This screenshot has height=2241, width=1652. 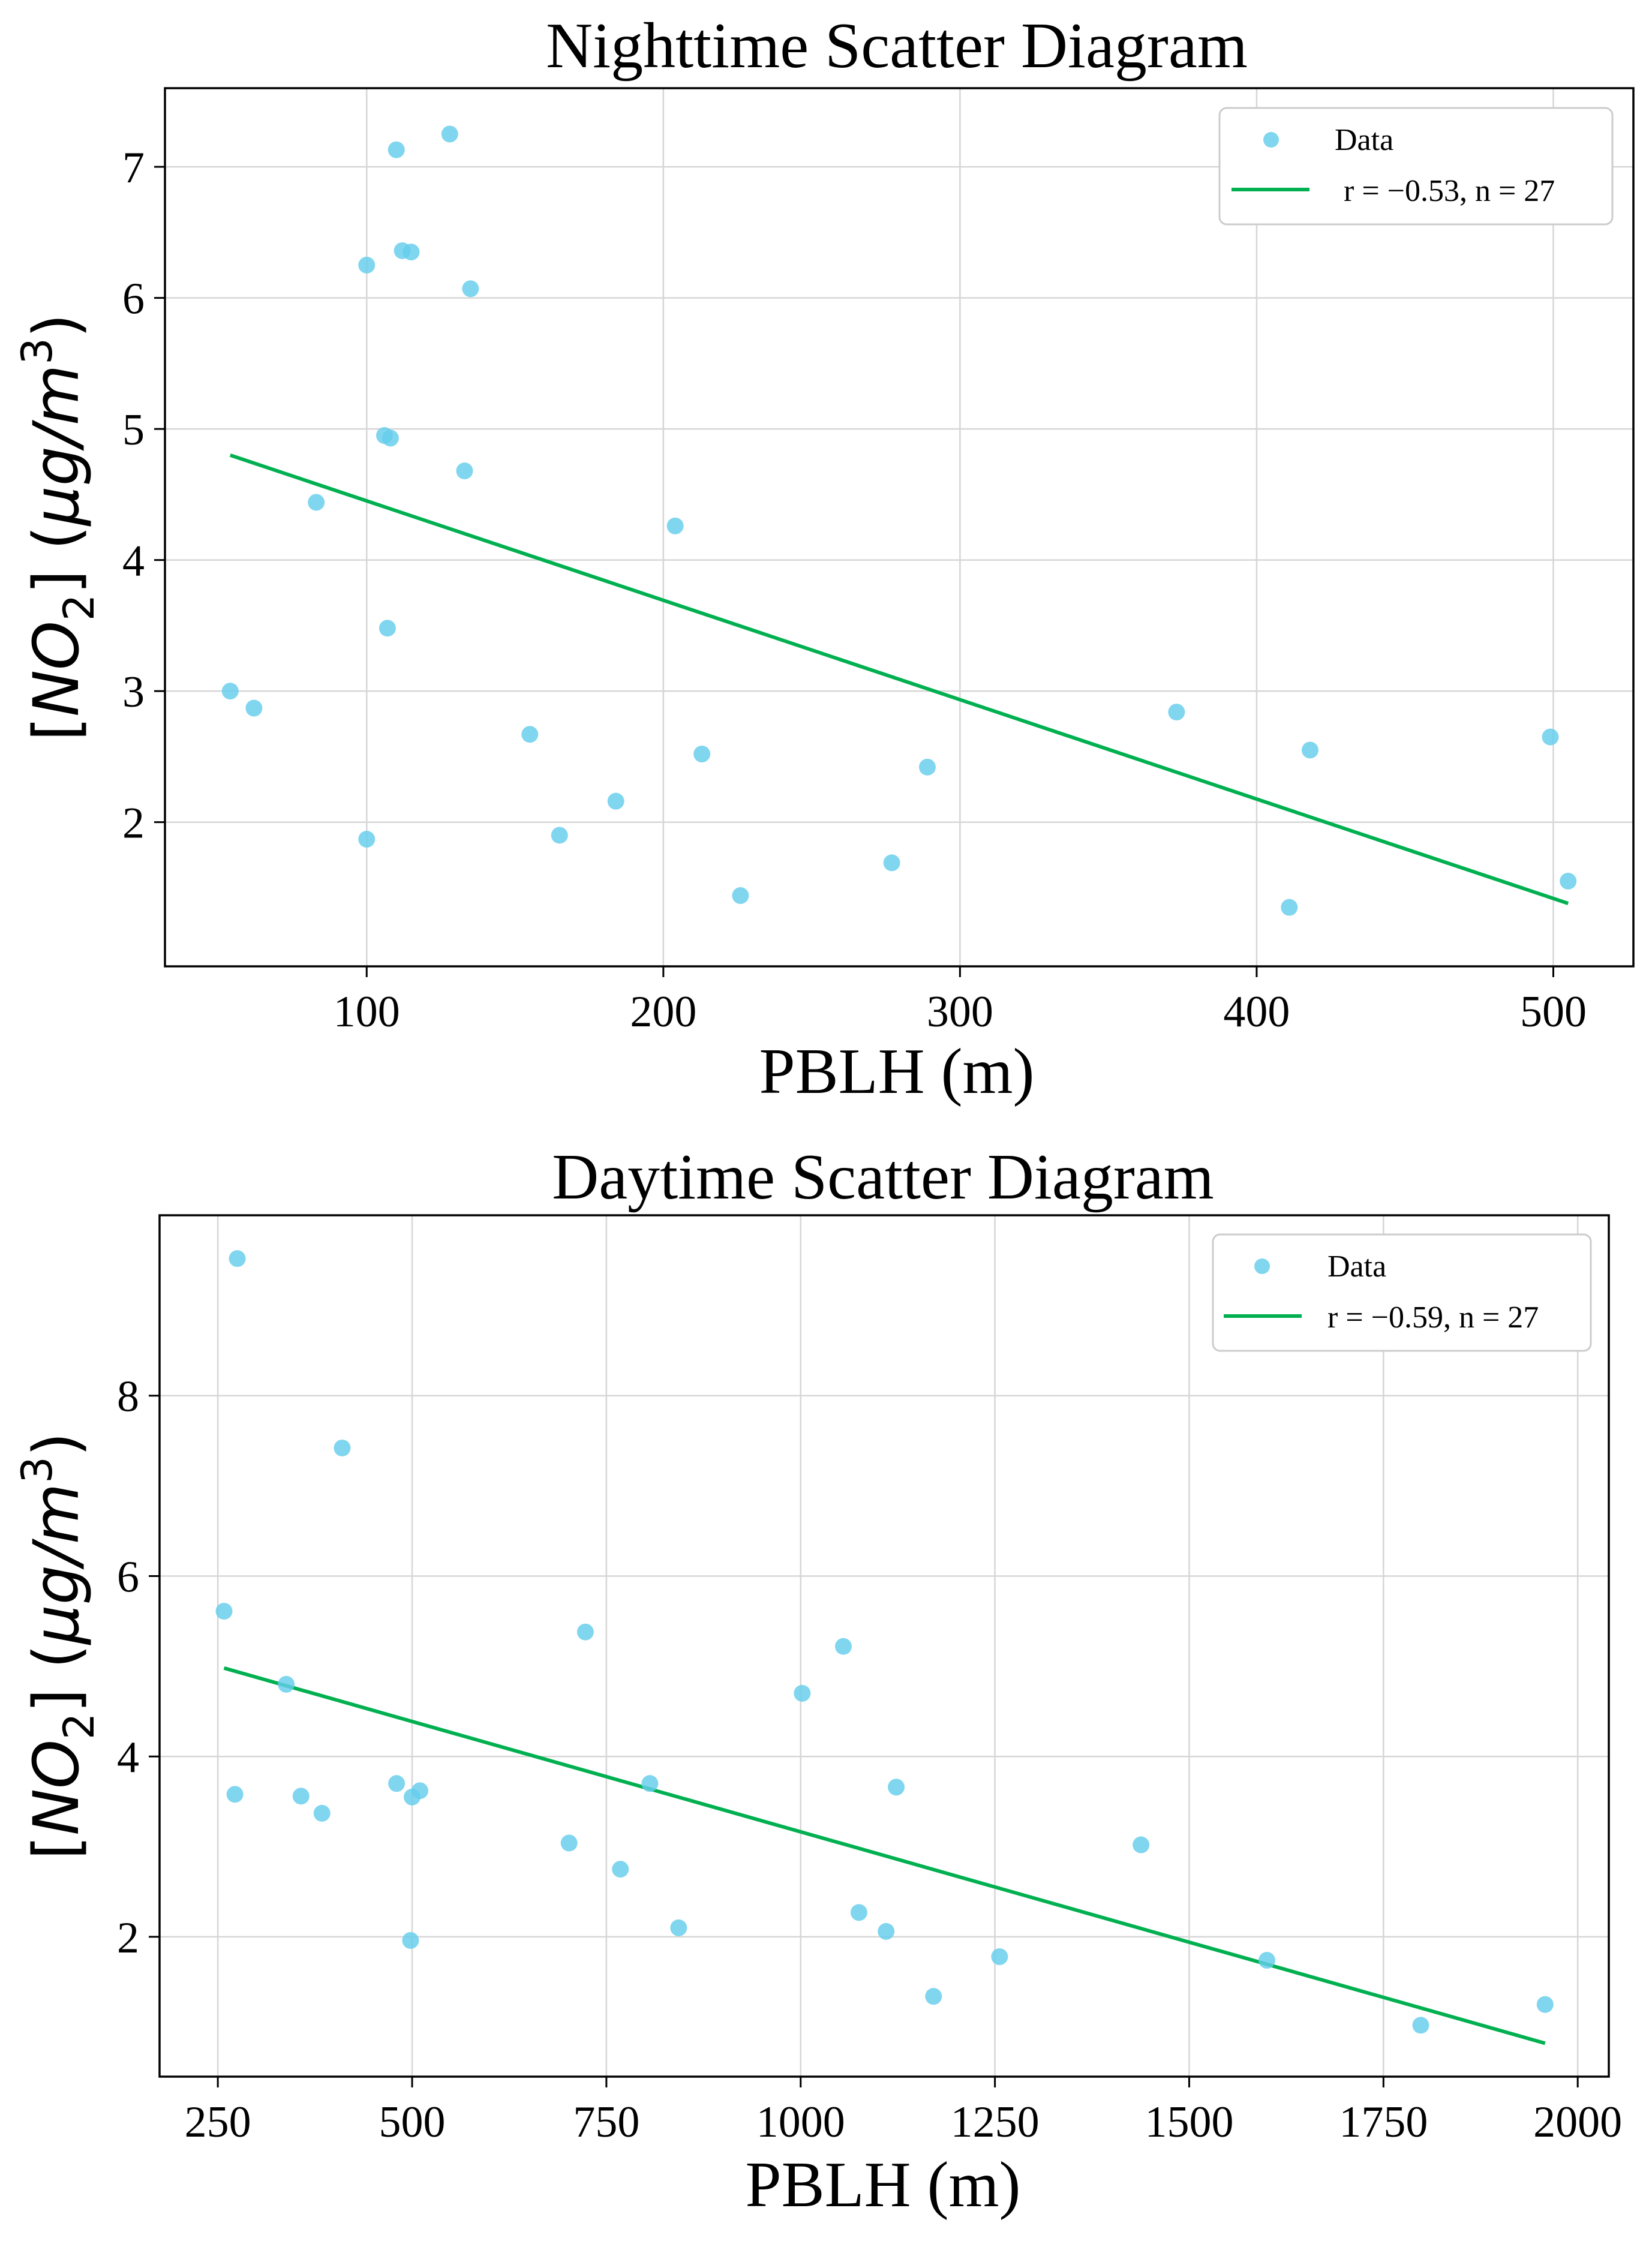 What do you see at coordinates (133, 430) in the screenshot?
I see `y-tick-label: 5` at bounding box center [133, 430].